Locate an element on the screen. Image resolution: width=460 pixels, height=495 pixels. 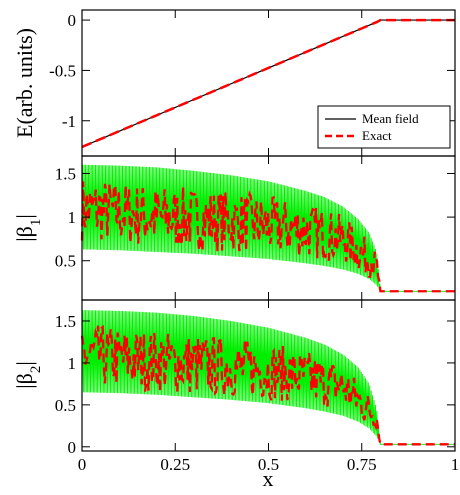
legend-label-mean-field: Mean field is located at coordinates (390, 118).